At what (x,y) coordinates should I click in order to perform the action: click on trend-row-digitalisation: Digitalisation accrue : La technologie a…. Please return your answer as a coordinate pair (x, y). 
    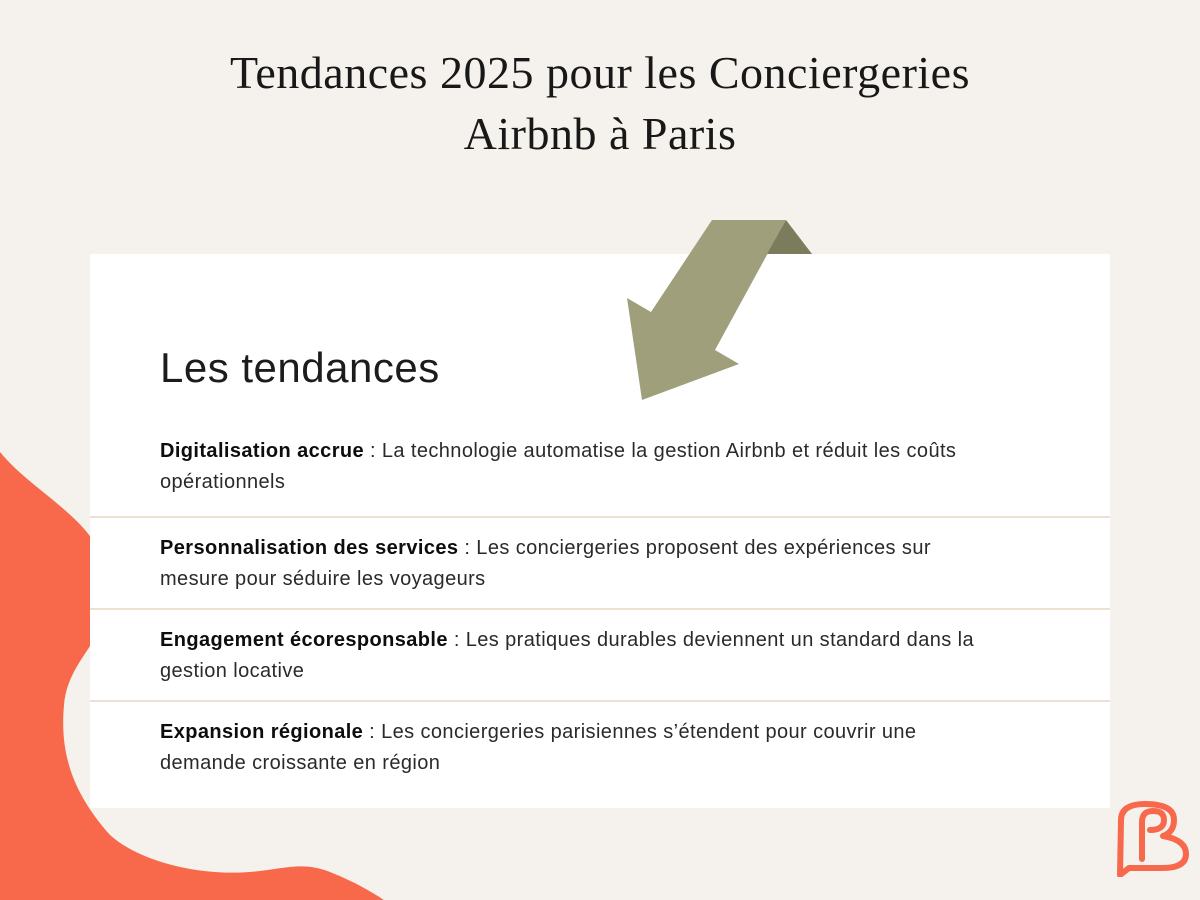
    Looking at the image, I should click on (600, 456).